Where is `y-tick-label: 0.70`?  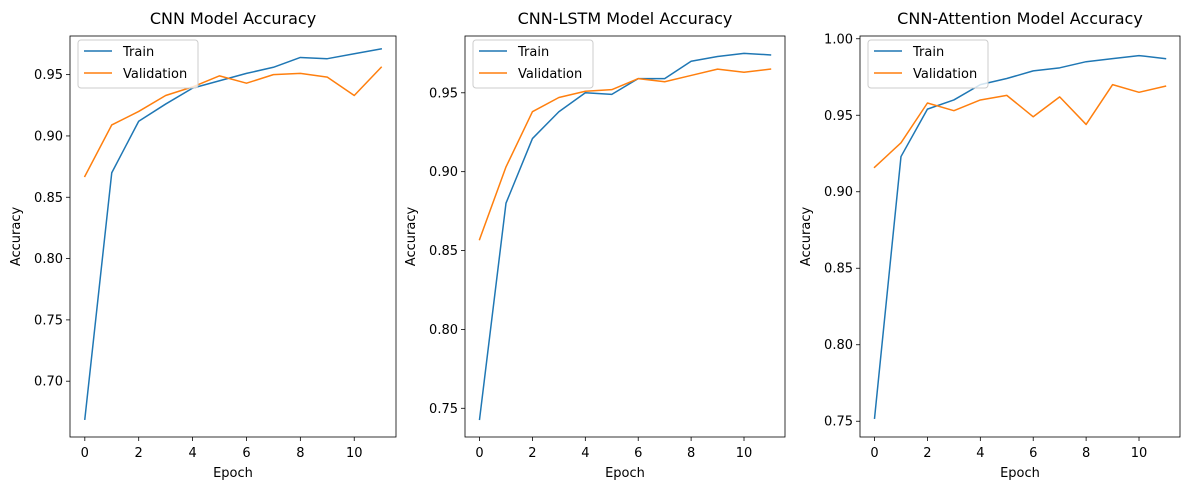 y-tick-label: 0.70 is located at coordinates (48, 382).